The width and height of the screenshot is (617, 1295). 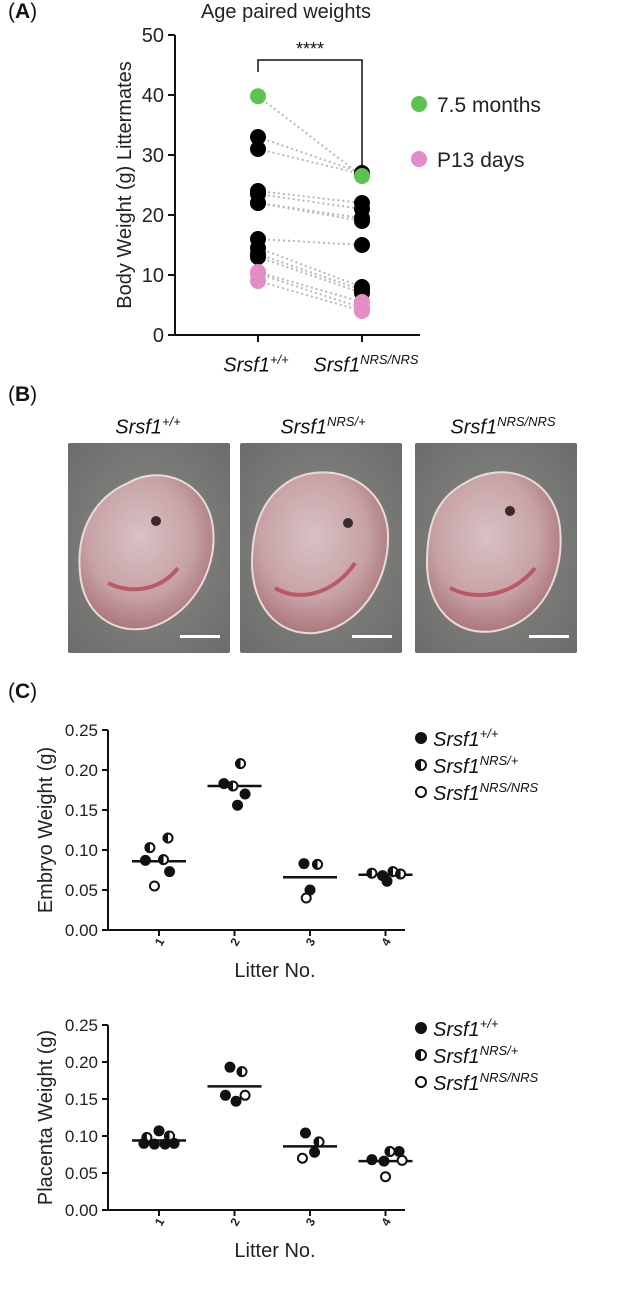 What do you see at coordinates (496, 548) in the screenshot?
I see `embryo-photo-hom` at bounding box center [496, 548].